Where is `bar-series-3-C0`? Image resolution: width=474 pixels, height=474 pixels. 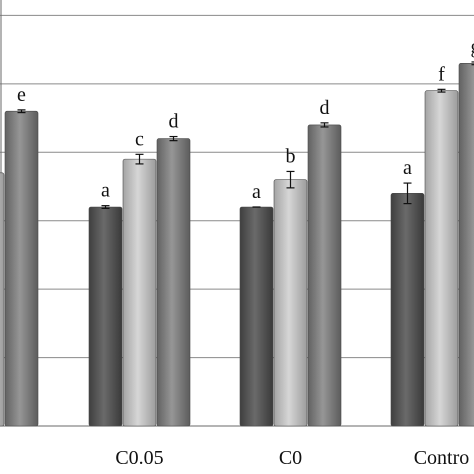 bar-series-3-C0 is located at coordinates (324, 275).